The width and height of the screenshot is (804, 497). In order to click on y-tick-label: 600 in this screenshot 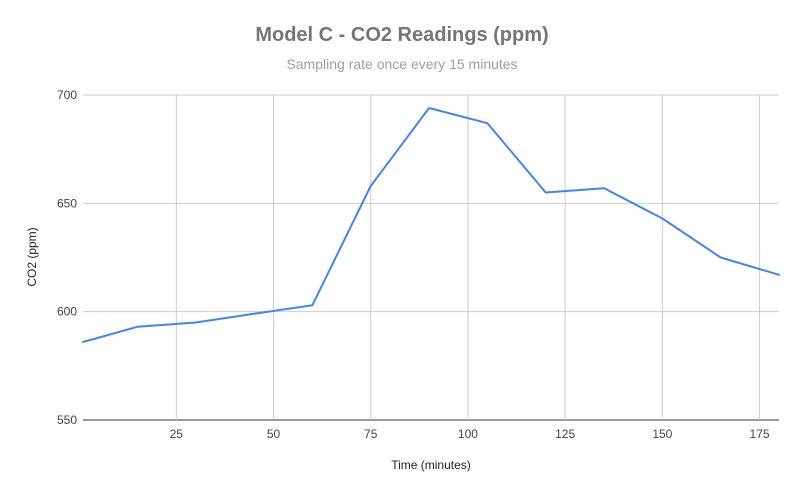, I will do `click(67, 312)`.